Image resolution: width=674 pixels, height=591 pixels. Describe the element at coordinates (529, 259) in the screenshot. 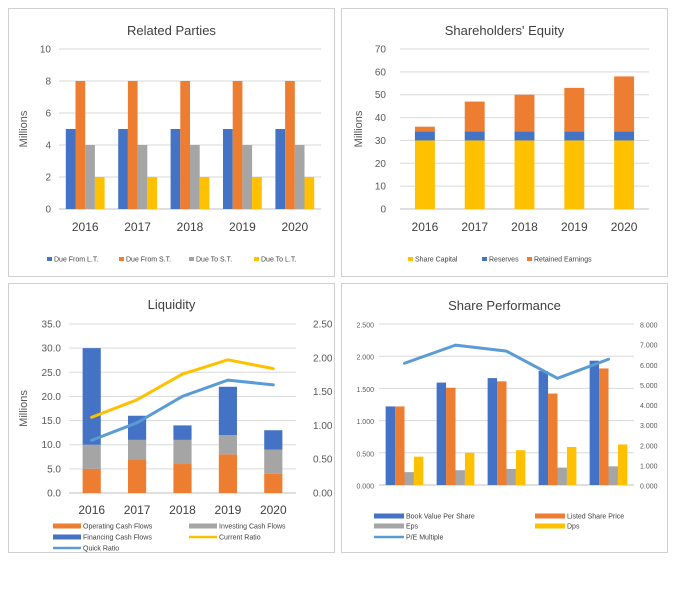

I see `legend-swatch-retained-earnings` at that location.